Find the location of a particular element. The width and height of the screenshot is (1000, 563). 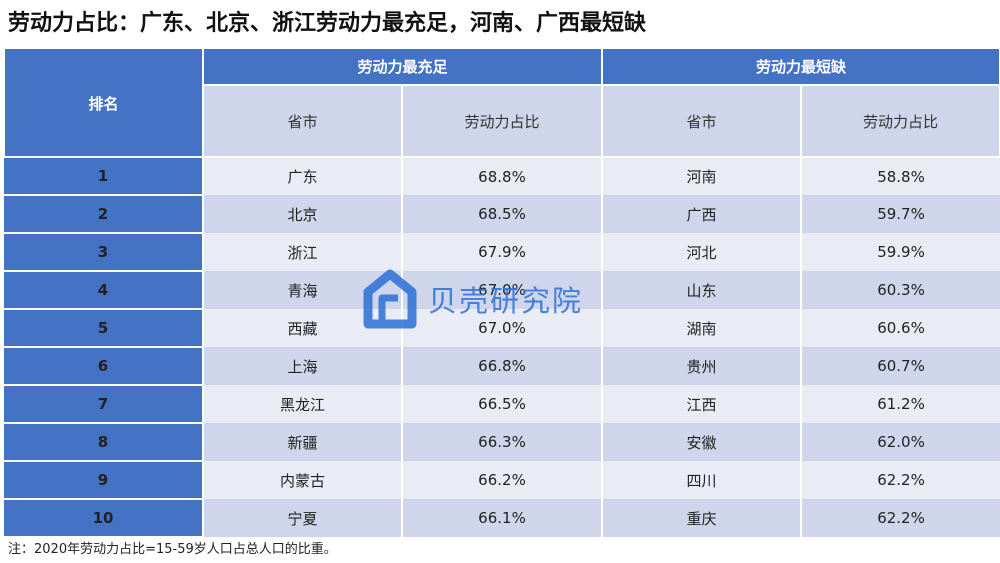

least-ratio-cell: 62.0% is located at coordinates (900, 442).